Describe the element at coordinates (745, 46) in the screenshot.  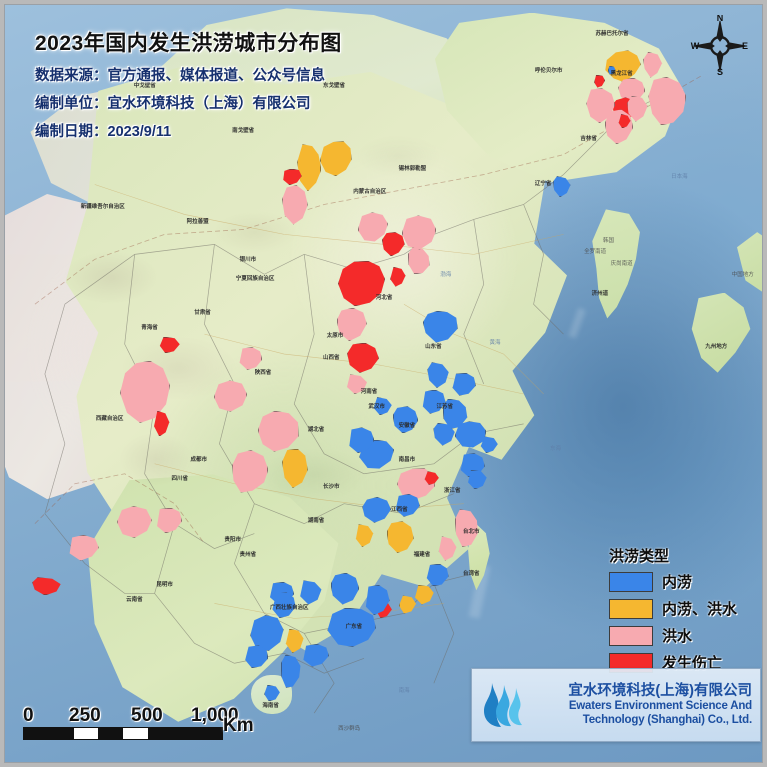
I see `compass-east-label: E` at that location.